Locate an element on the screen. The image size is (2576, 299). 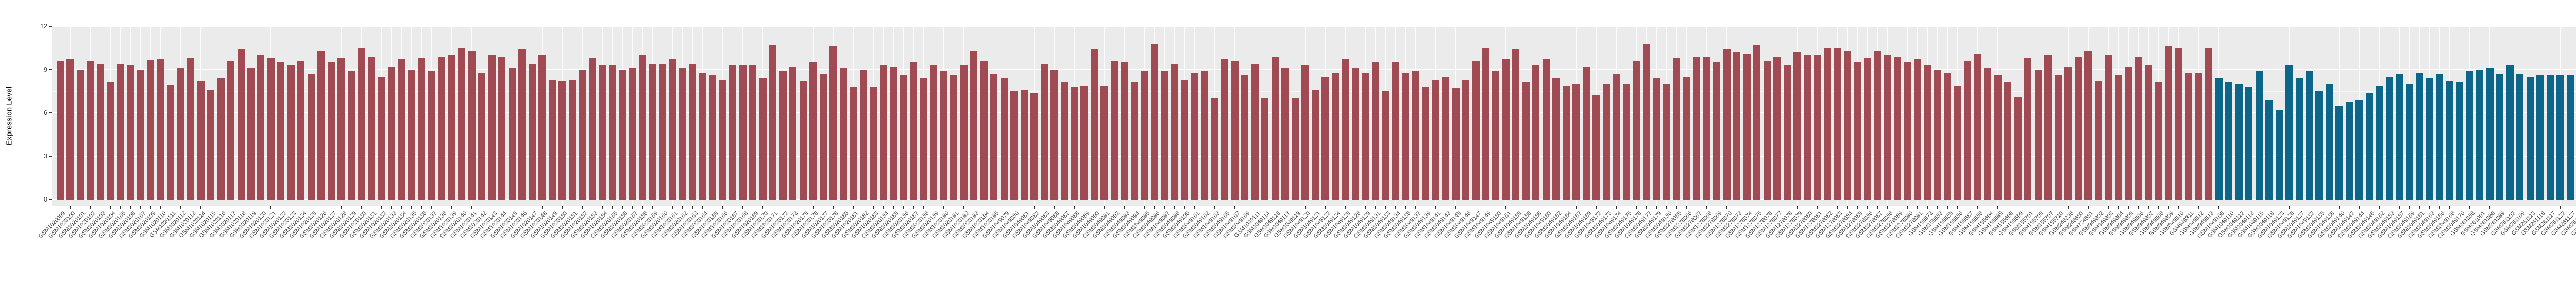
gridline-major is located at coordinates (1314, 26).